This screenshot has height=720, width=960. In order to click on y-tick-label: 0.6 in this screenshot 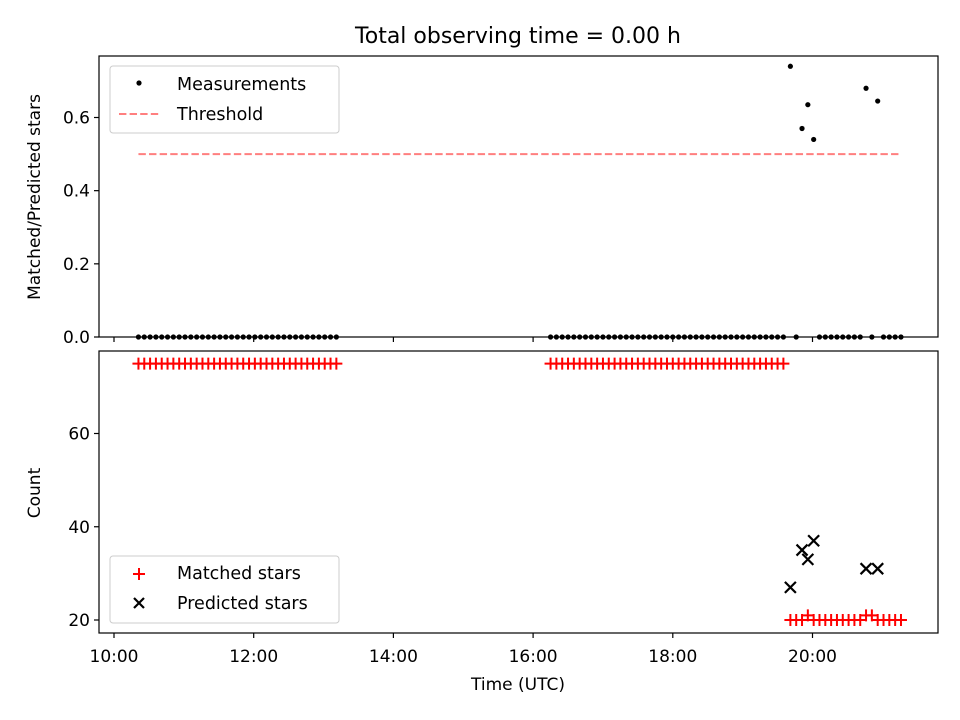, I will do `click(76, 119)`.